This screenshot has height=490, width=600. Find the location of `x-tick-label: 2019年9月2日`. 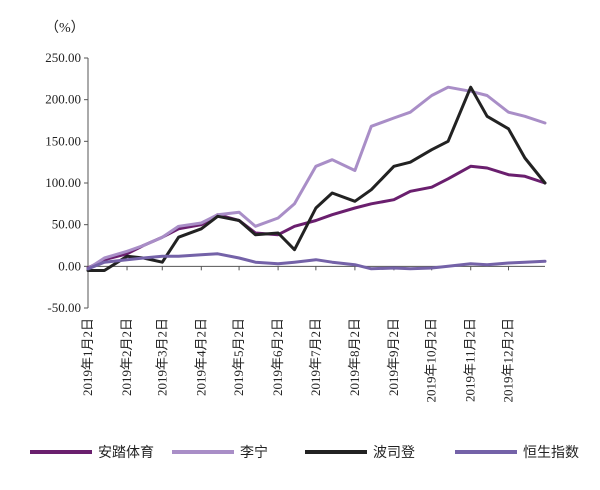

x-tick-label: 2019年9月2日 is located at coordinates (393, 357).